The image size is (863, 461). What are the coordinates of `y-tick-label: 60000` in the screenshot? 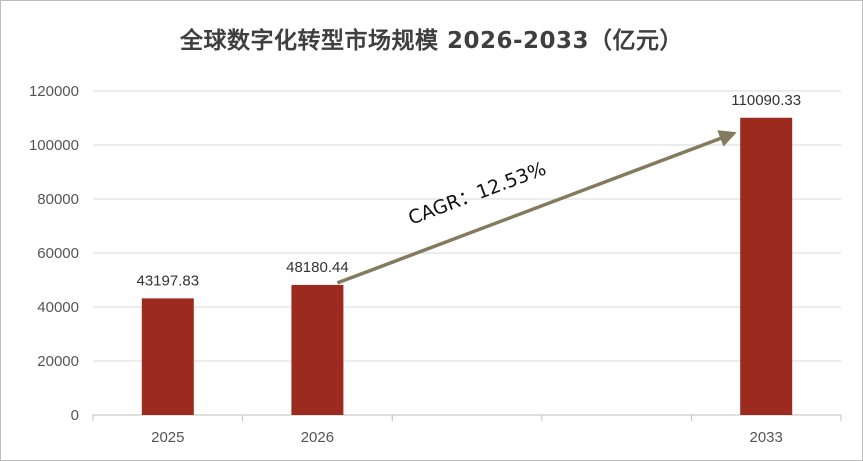 It's located at (58, 253).